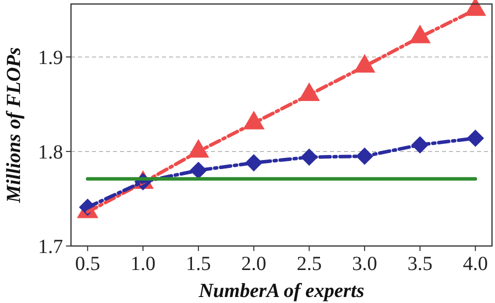 Image resolution: width=495 pixels, height=303 pixels. I want to click on x-tick-label: 3.5, so click(419, 264).